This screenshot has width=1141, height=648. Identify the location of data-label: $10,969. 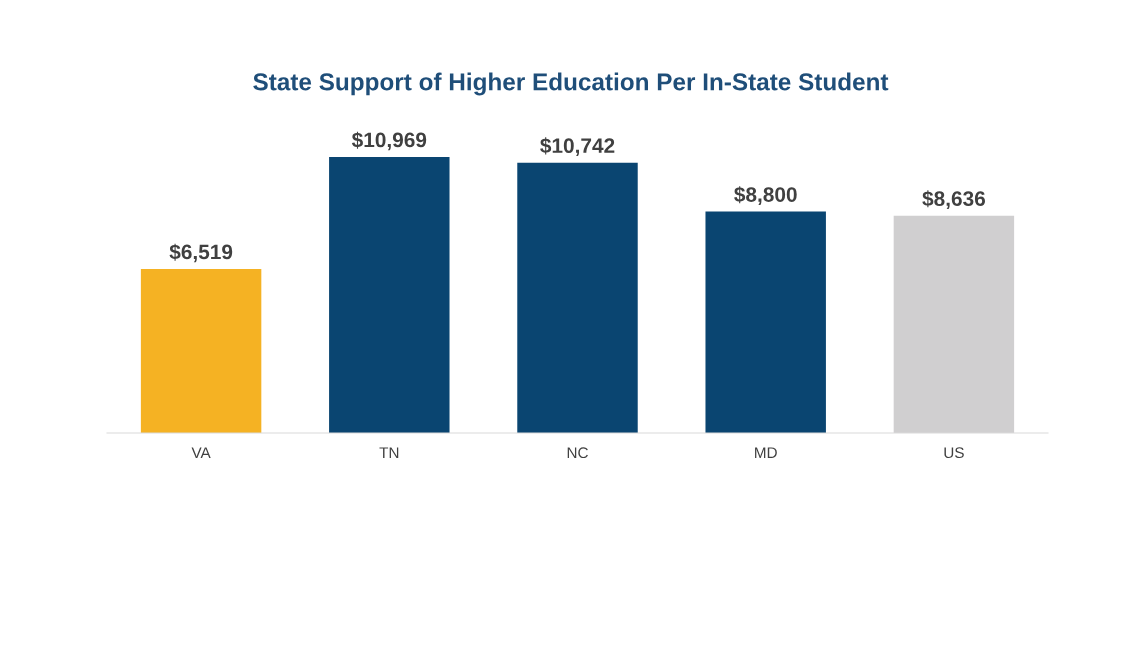
(389, 141).